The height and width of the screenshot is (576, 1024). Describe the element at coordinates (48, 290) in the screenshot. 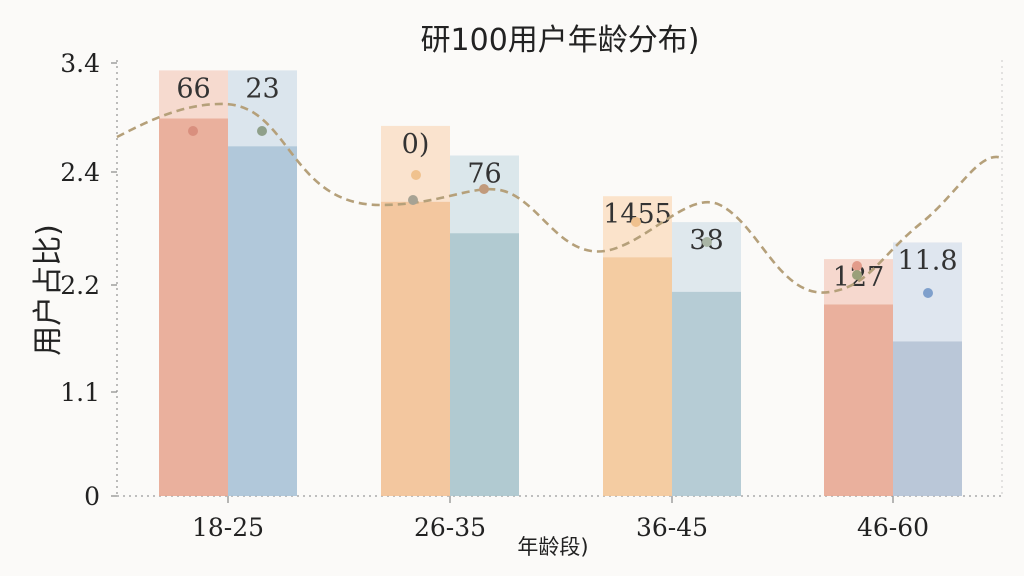

I see `y-axis-label: 用户占比)` at that location.